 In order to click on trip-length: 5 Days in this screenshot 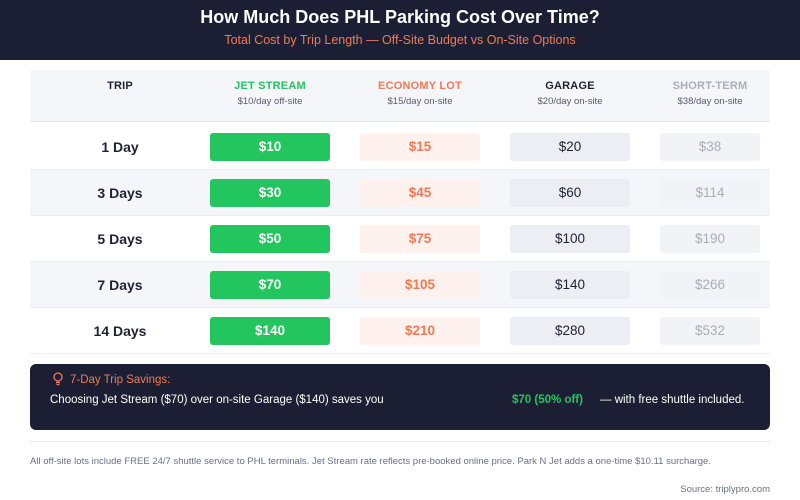, I will do `click(120, 239)`.